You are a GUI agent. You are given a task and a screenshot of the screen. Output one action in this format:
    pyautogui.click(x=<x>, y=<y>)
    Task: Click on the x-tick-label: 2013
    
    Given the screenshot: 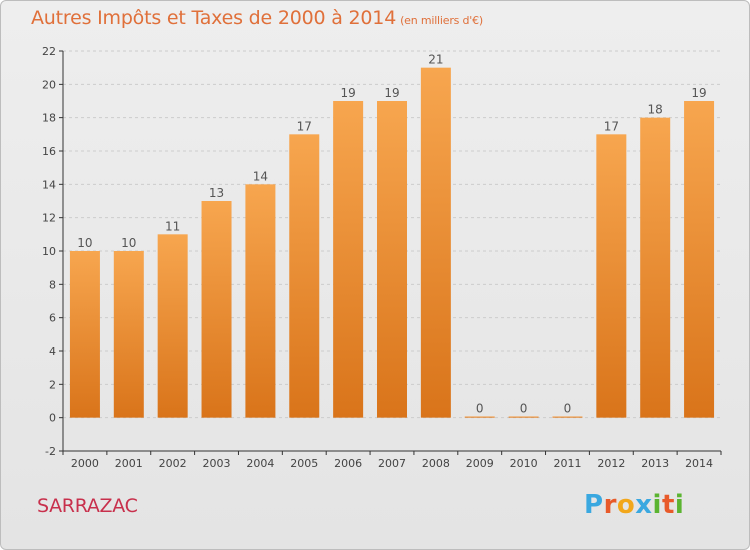 What is the action you would take?
    pyautogui.click(x=655, y=463)
    